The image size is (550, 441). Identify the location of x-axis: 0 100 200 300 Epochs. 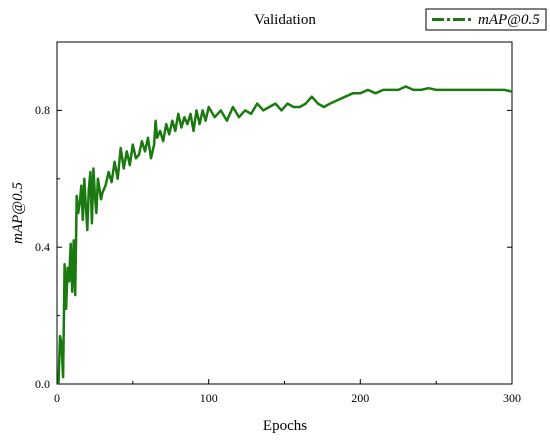
(287, 406).